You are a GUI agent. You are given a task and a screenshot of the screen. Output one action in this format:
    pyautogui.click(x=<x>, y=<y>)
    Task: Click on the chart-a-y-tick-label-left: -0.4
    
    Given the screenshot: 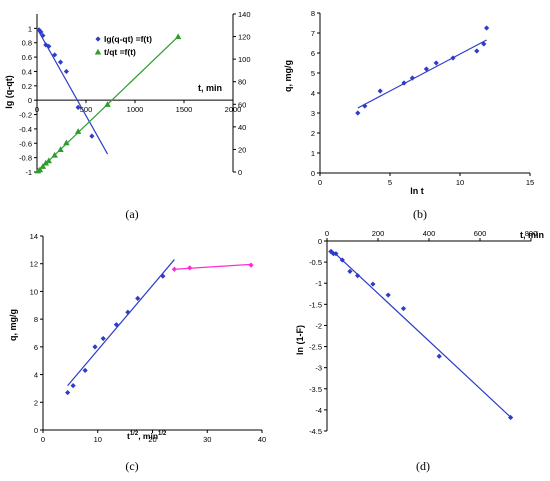 What is the action you would take?
    pyautogui.click(x=25, y=129)
    